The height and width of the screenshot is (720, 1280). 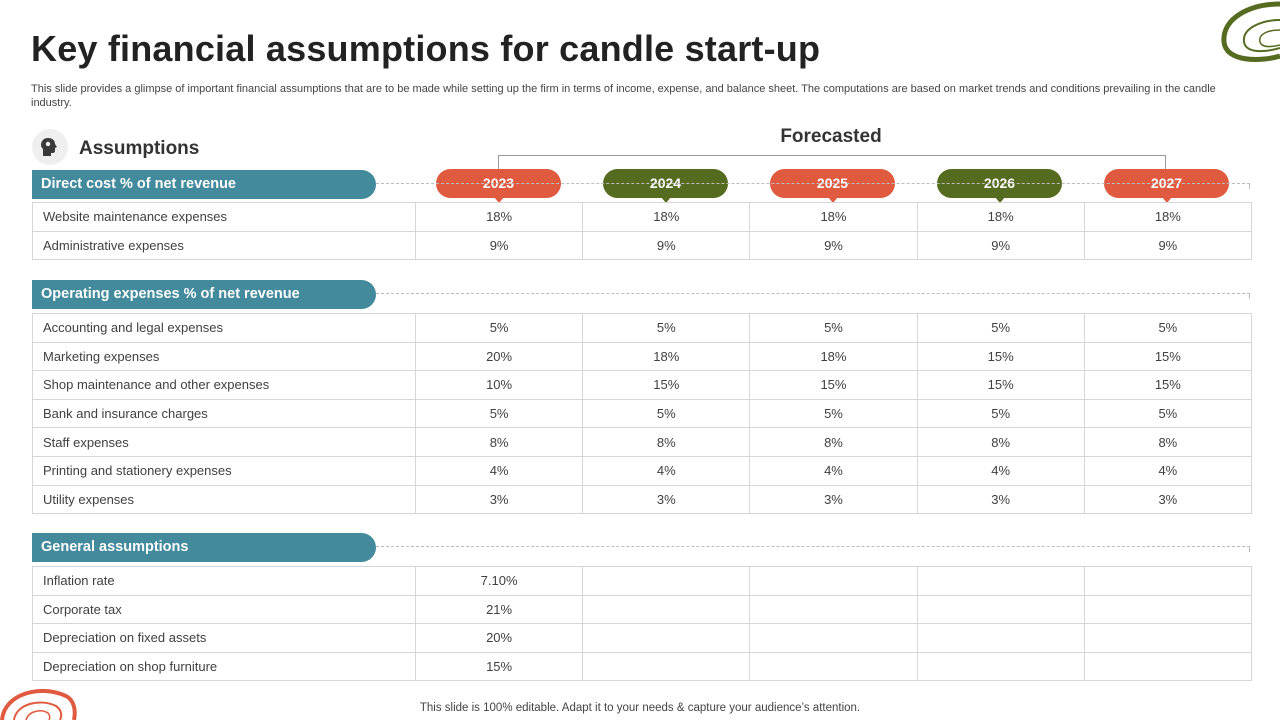 I want to click on cell-value: 7.10%, so click(x=499, y=581).